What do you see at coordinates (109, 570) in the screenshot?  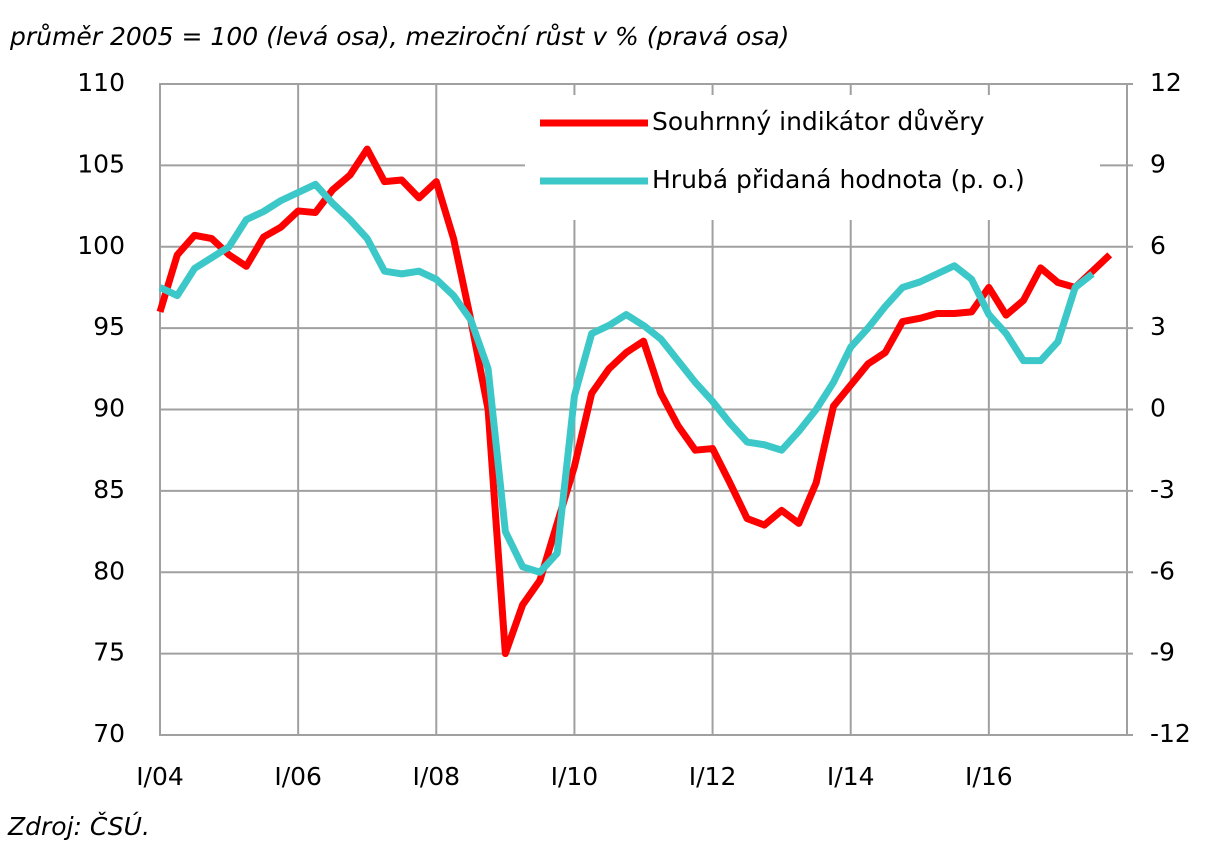 I see `y-tick-label: 80` at bounding box center [109, 570].